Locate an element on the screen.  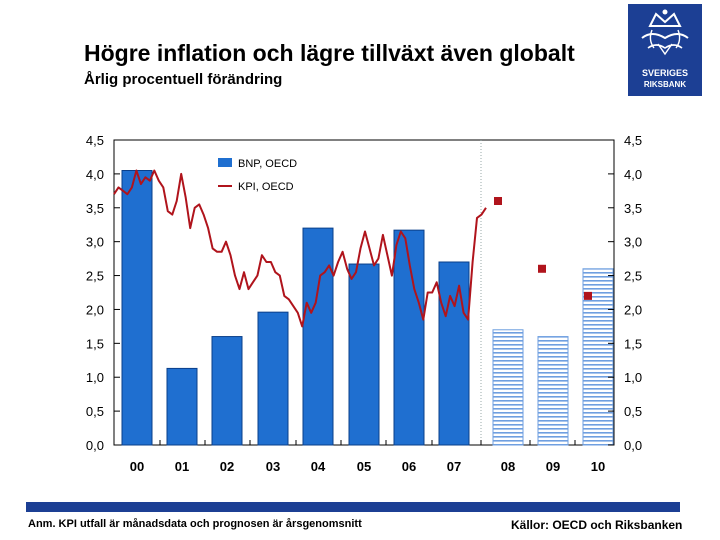
ytick-label-right: 1,0 is located at coordinates (633, 377).